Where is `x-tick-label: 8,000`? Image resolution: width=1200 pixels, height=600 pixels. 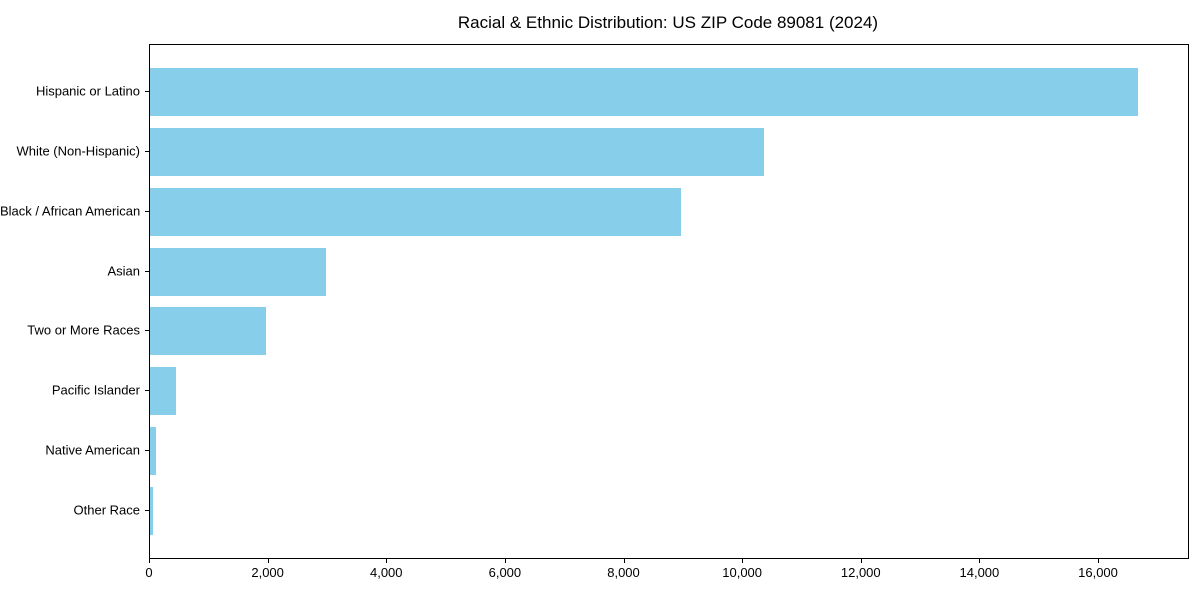
x-tick-label: 8,000 is located at coordinates (623, 572).